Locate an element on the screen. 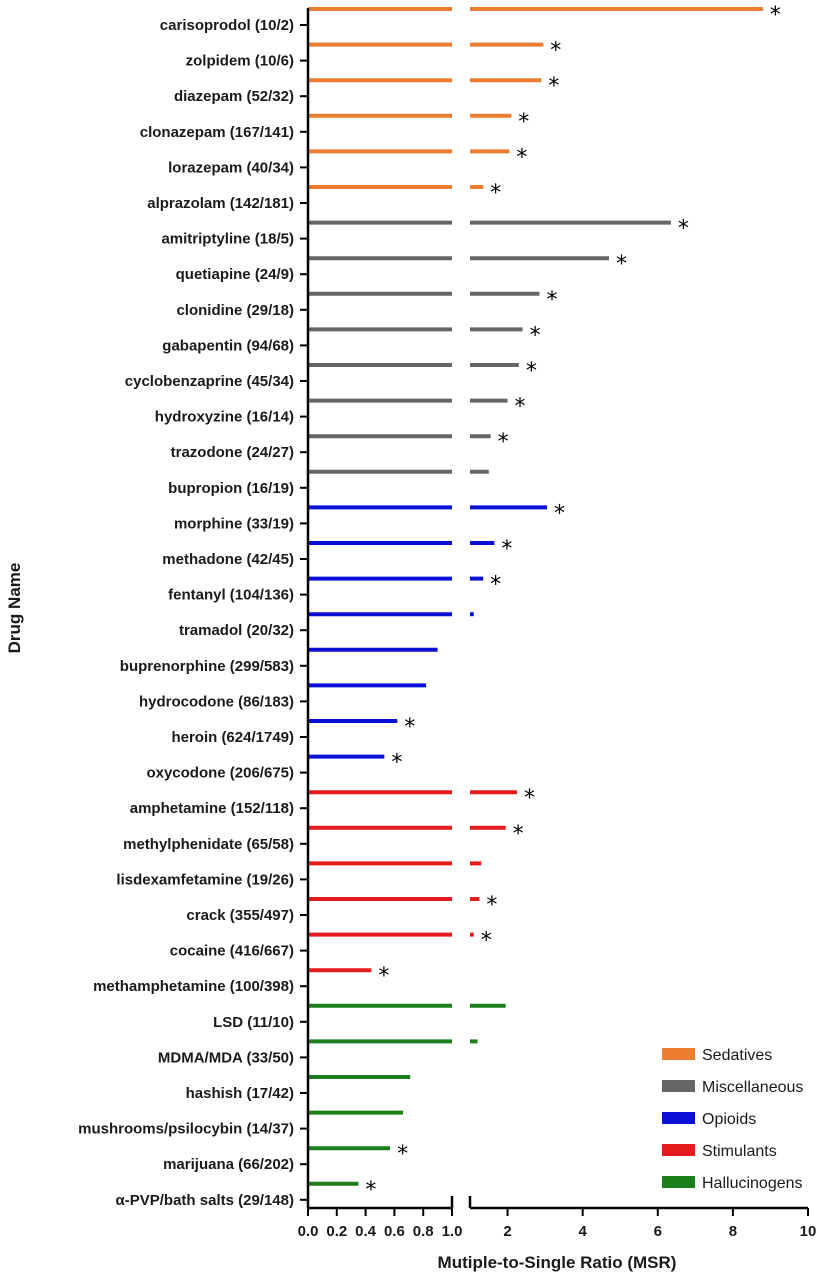 The height and width of the screenshot is (1280, 829). drug-label: zolpidem (10/6) is located at coordinates (240, 61).